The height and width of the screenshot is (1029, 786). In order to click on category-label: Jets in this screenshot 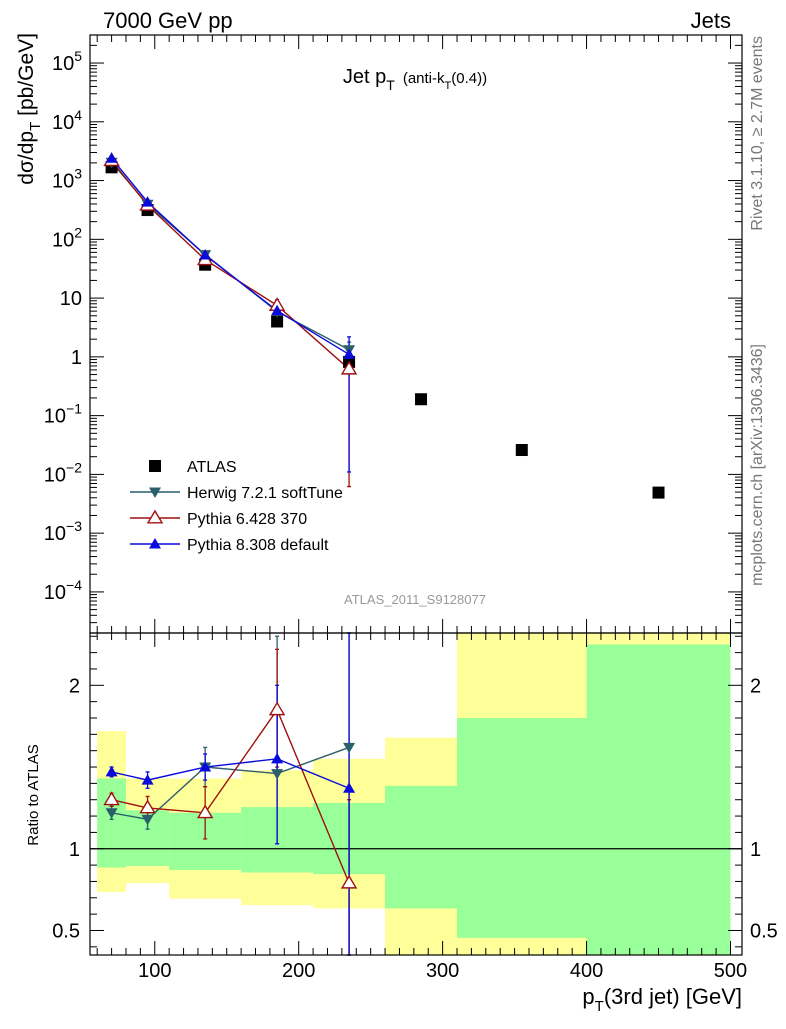, I will do `click(711, 20)`.